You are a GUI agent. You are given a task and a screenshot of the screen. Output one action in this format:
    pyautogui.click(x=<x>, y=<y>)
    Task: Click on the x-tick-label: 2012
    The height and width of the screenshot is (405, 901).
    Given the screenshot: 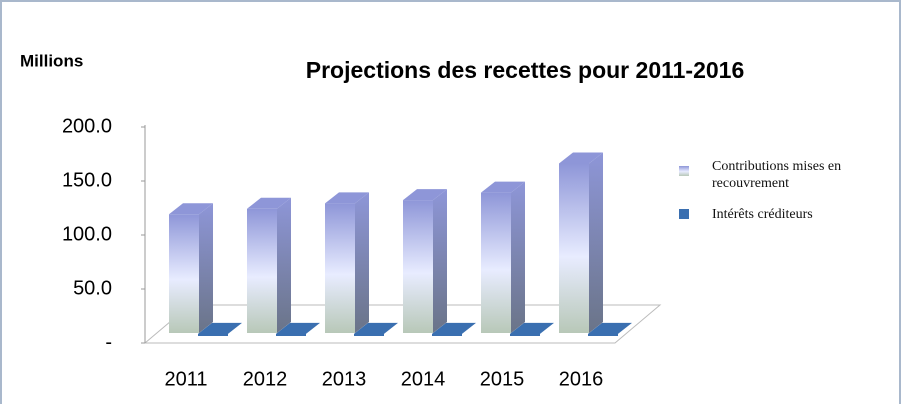 What is the action you would take?
    pyautogui.click(x=265, y=379)
    